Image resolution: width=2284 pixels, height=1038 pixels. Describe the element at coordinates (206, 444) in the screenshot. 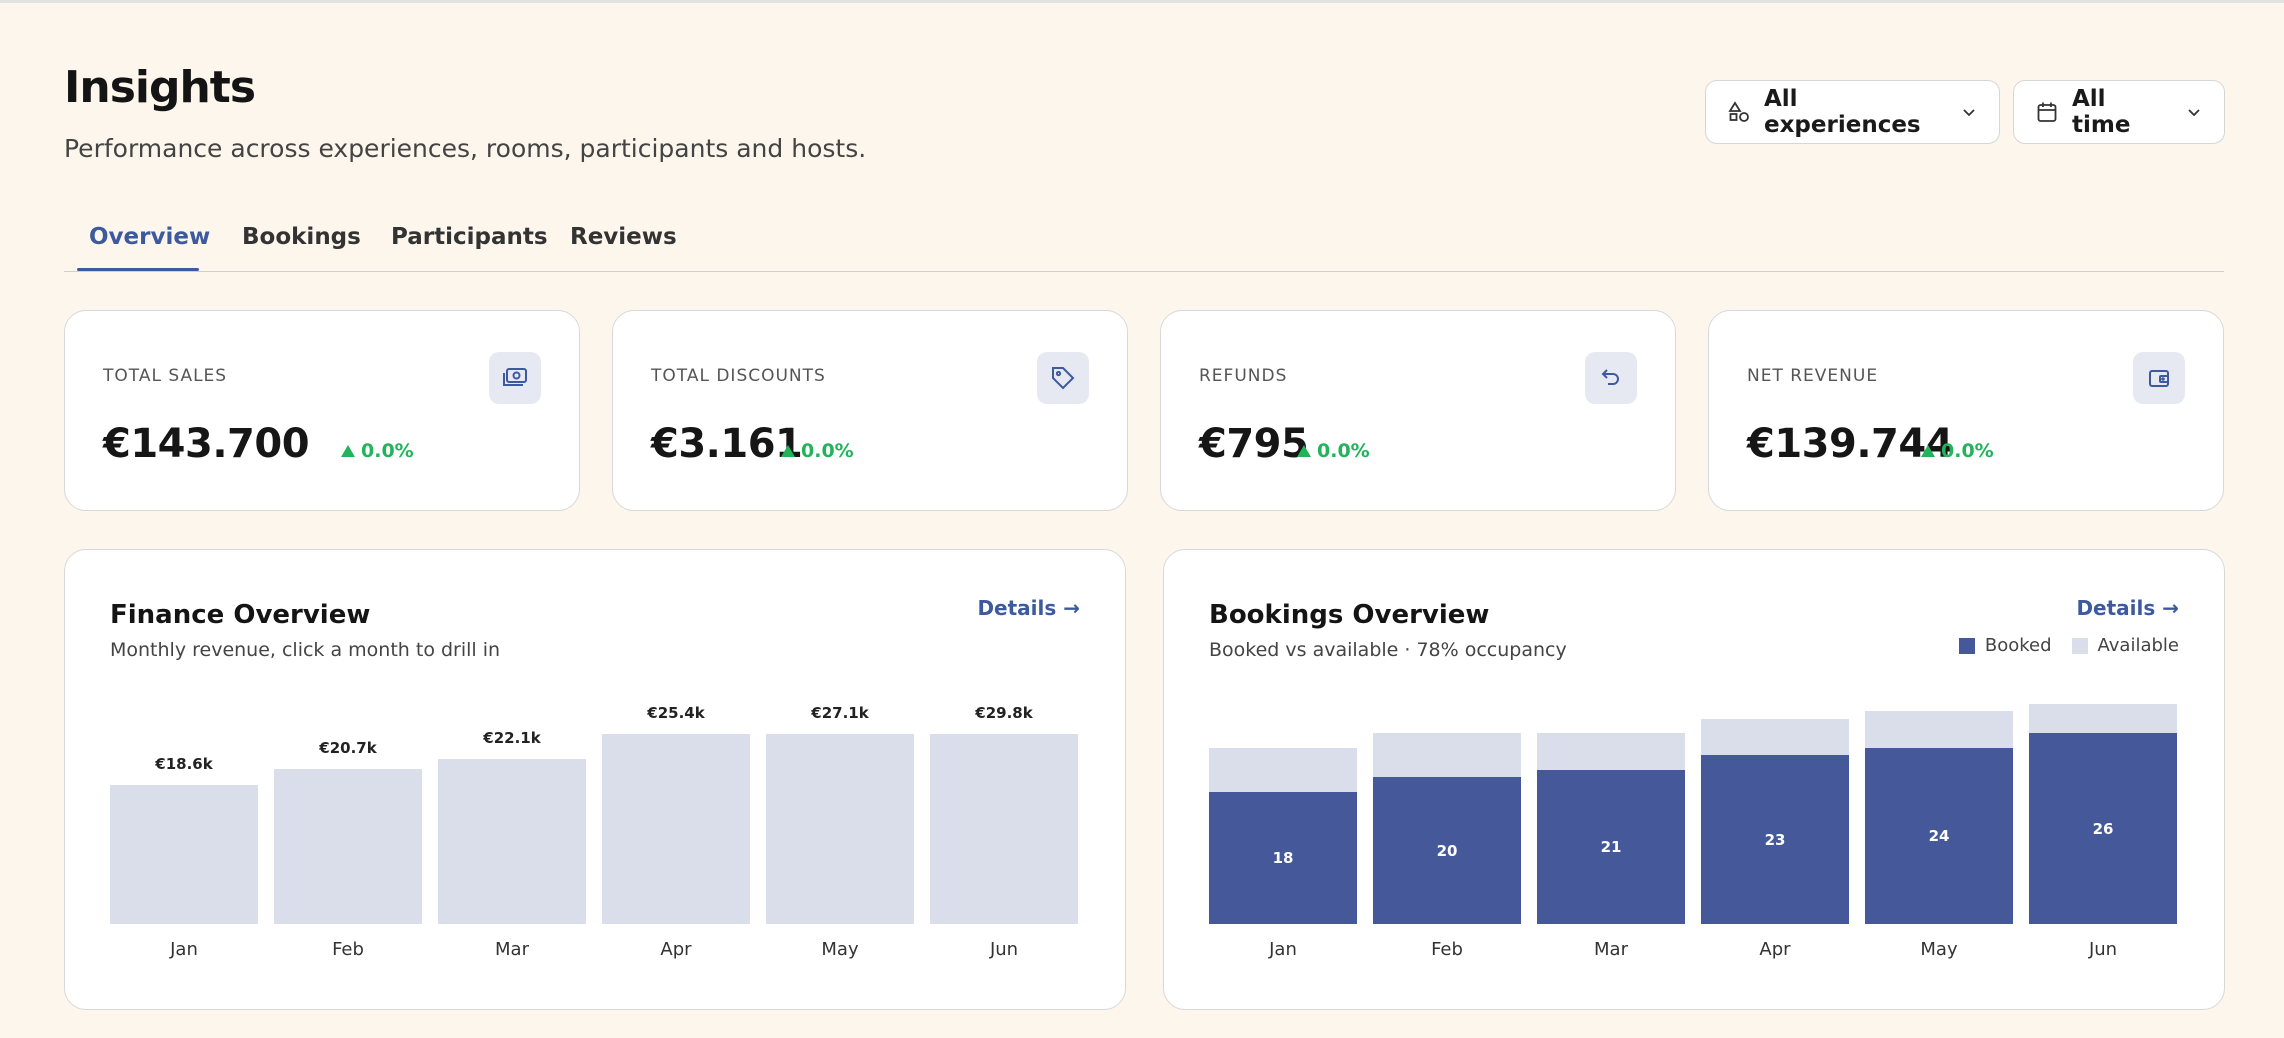

I see `kpi-value: €143.700` at that location.